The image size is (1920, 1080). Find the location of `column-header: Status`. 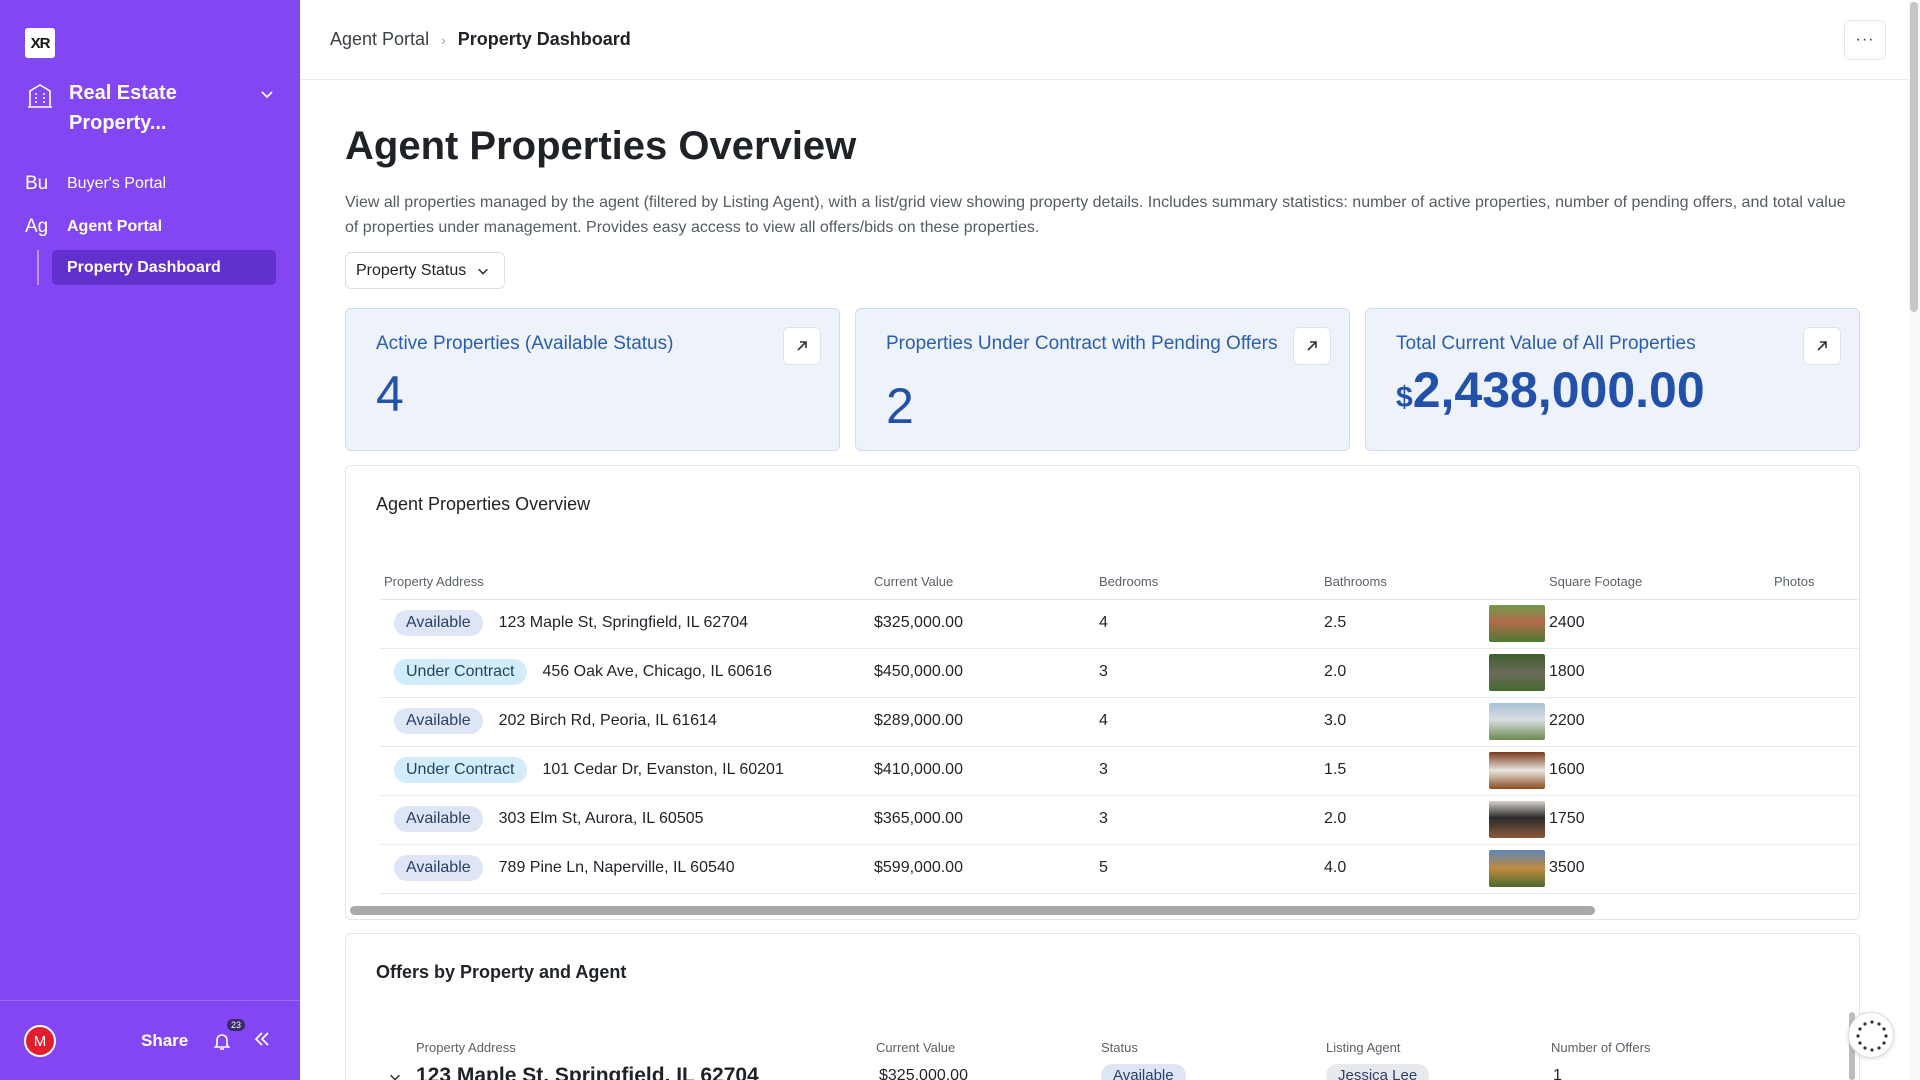

column-header: Status is located at coordinates (1119, 1047).